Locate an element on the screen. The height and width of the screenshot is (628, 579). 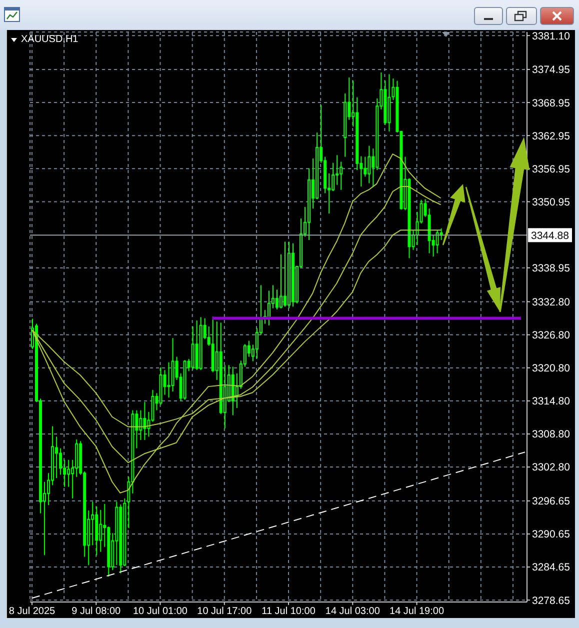
y-tick-label: 3362.95 is located at coordinates (551, 136).